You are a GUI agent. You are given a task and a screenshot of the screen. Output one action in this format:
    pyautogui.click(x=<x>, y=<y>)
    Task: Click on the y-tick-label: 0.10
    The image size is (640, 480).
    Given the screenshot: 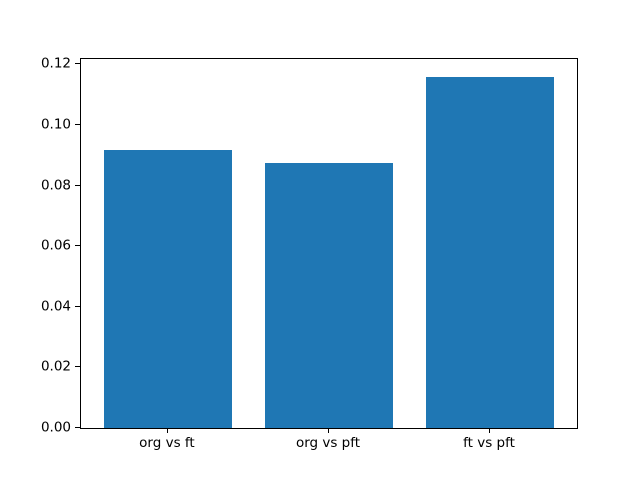 What is the action you would take?
    pyautogui.click(x=55, y=124)
    